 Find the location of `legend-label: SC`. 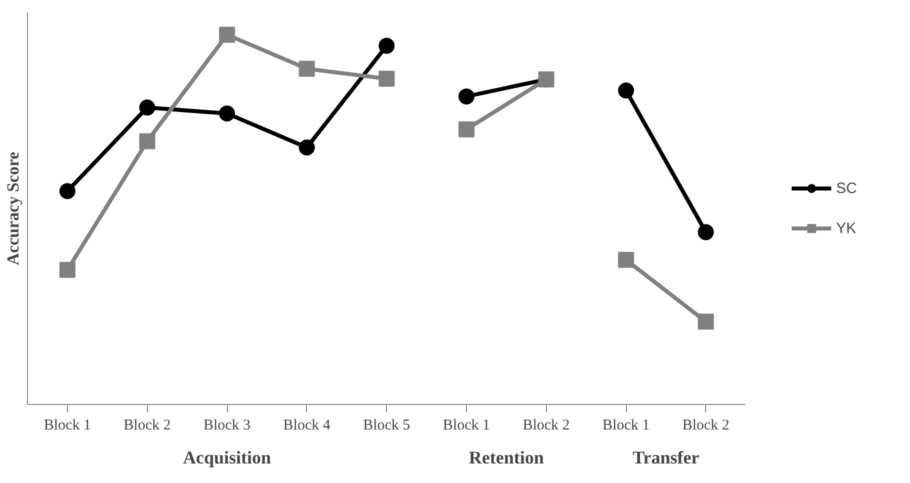

legend-label: SC is located at coordinates (846, 188).